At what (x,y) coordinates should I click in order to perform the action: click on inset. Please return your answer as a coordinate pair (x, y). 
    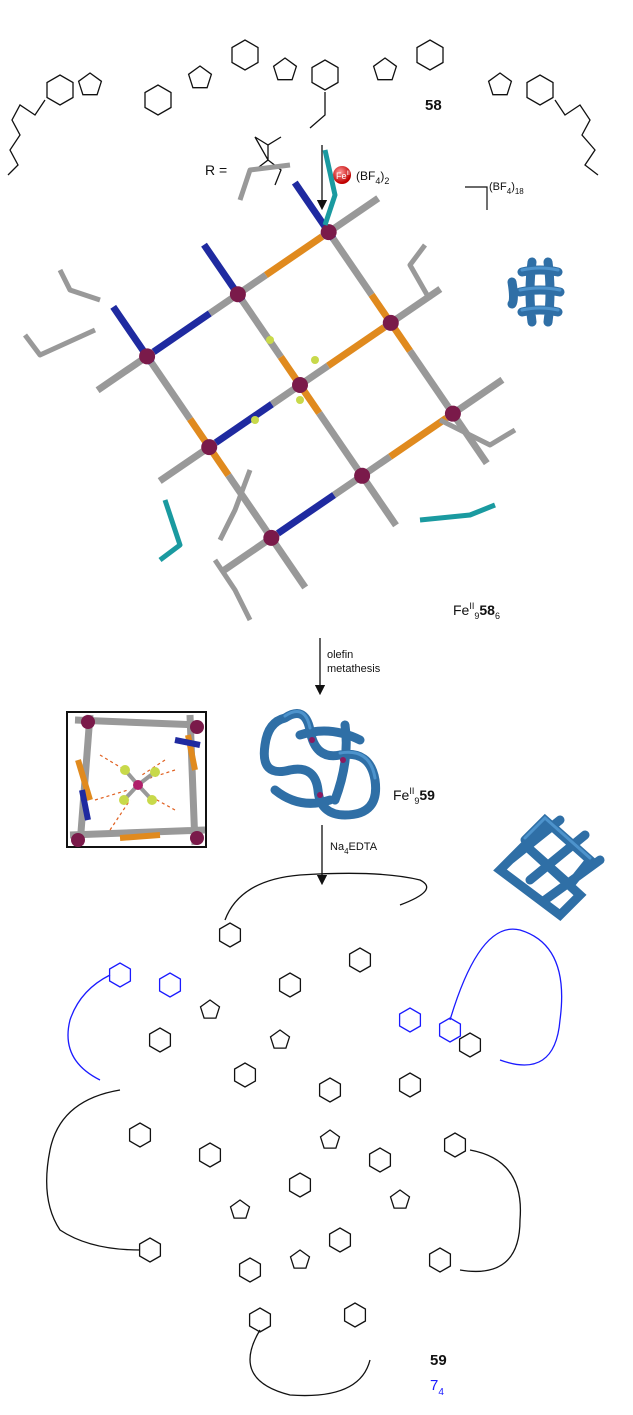
    Looking at the image, I should click on (136, 779).